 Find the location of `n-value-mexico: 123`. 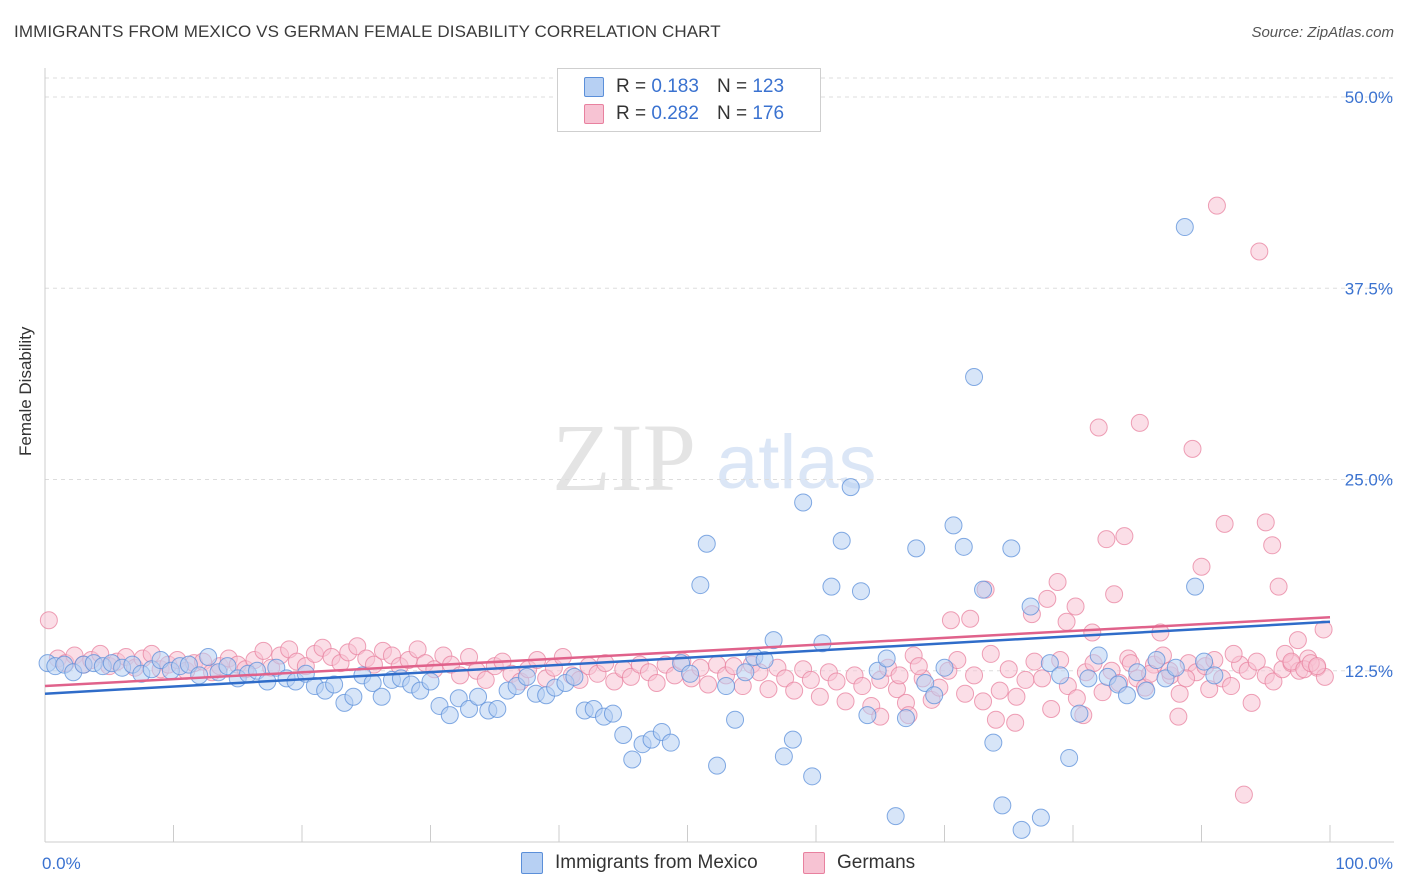

n-value-mexico: 123 is located at coordinates (768, 86).